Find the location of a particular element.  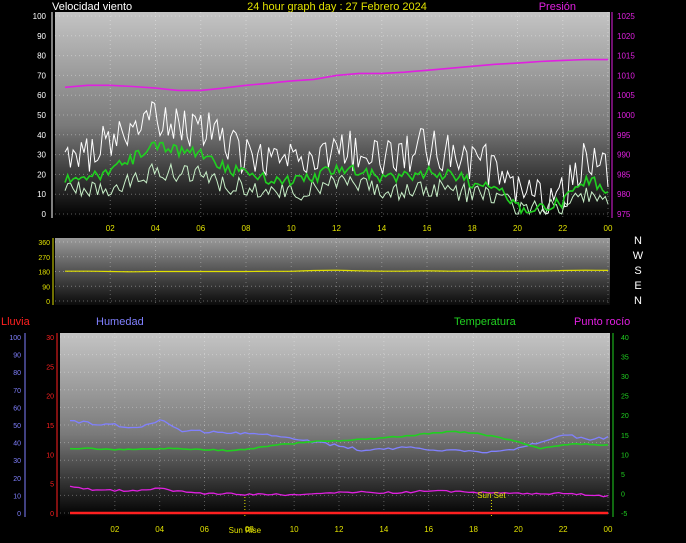

humidity-tick-label: 40 is located at coordinates (17, 444).